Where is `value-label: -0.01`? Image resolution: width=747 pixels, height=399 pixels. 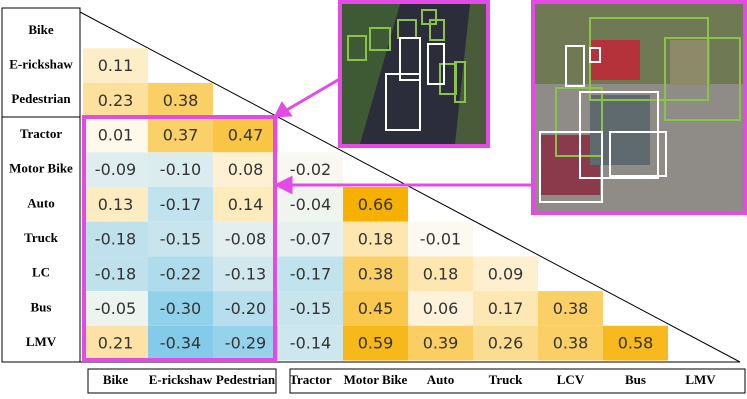 value-label: -0.01 is located at coordinates (440, 239).